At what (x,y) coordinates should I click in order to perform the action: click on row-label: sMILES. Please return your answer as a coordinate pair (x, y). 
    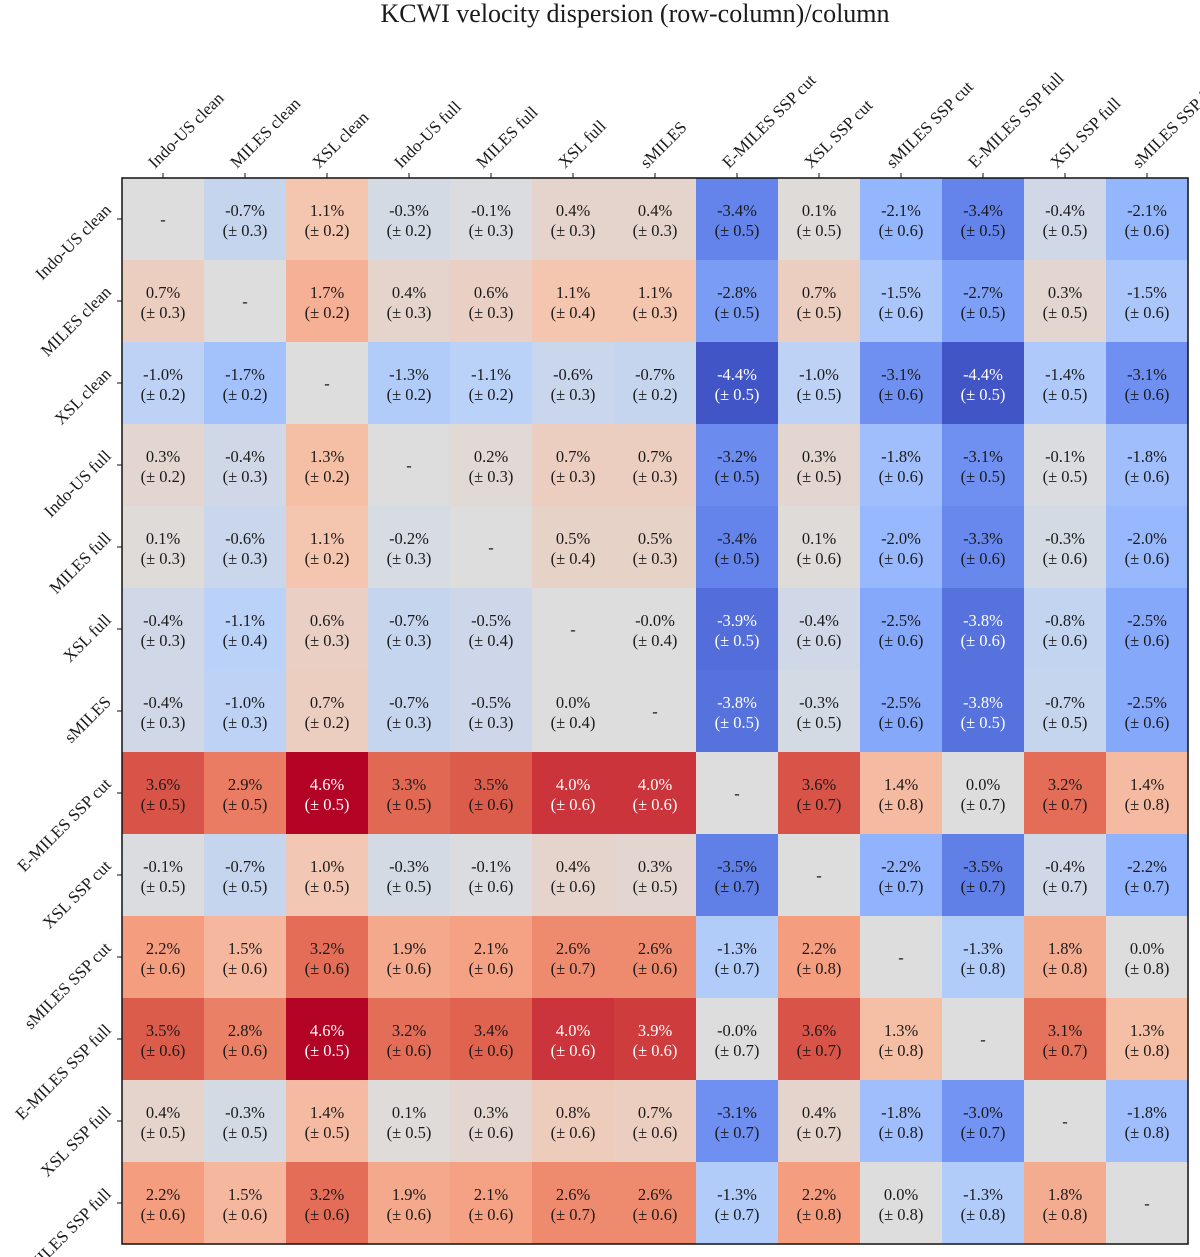
    Looking at the image, I should click on (88, 719).